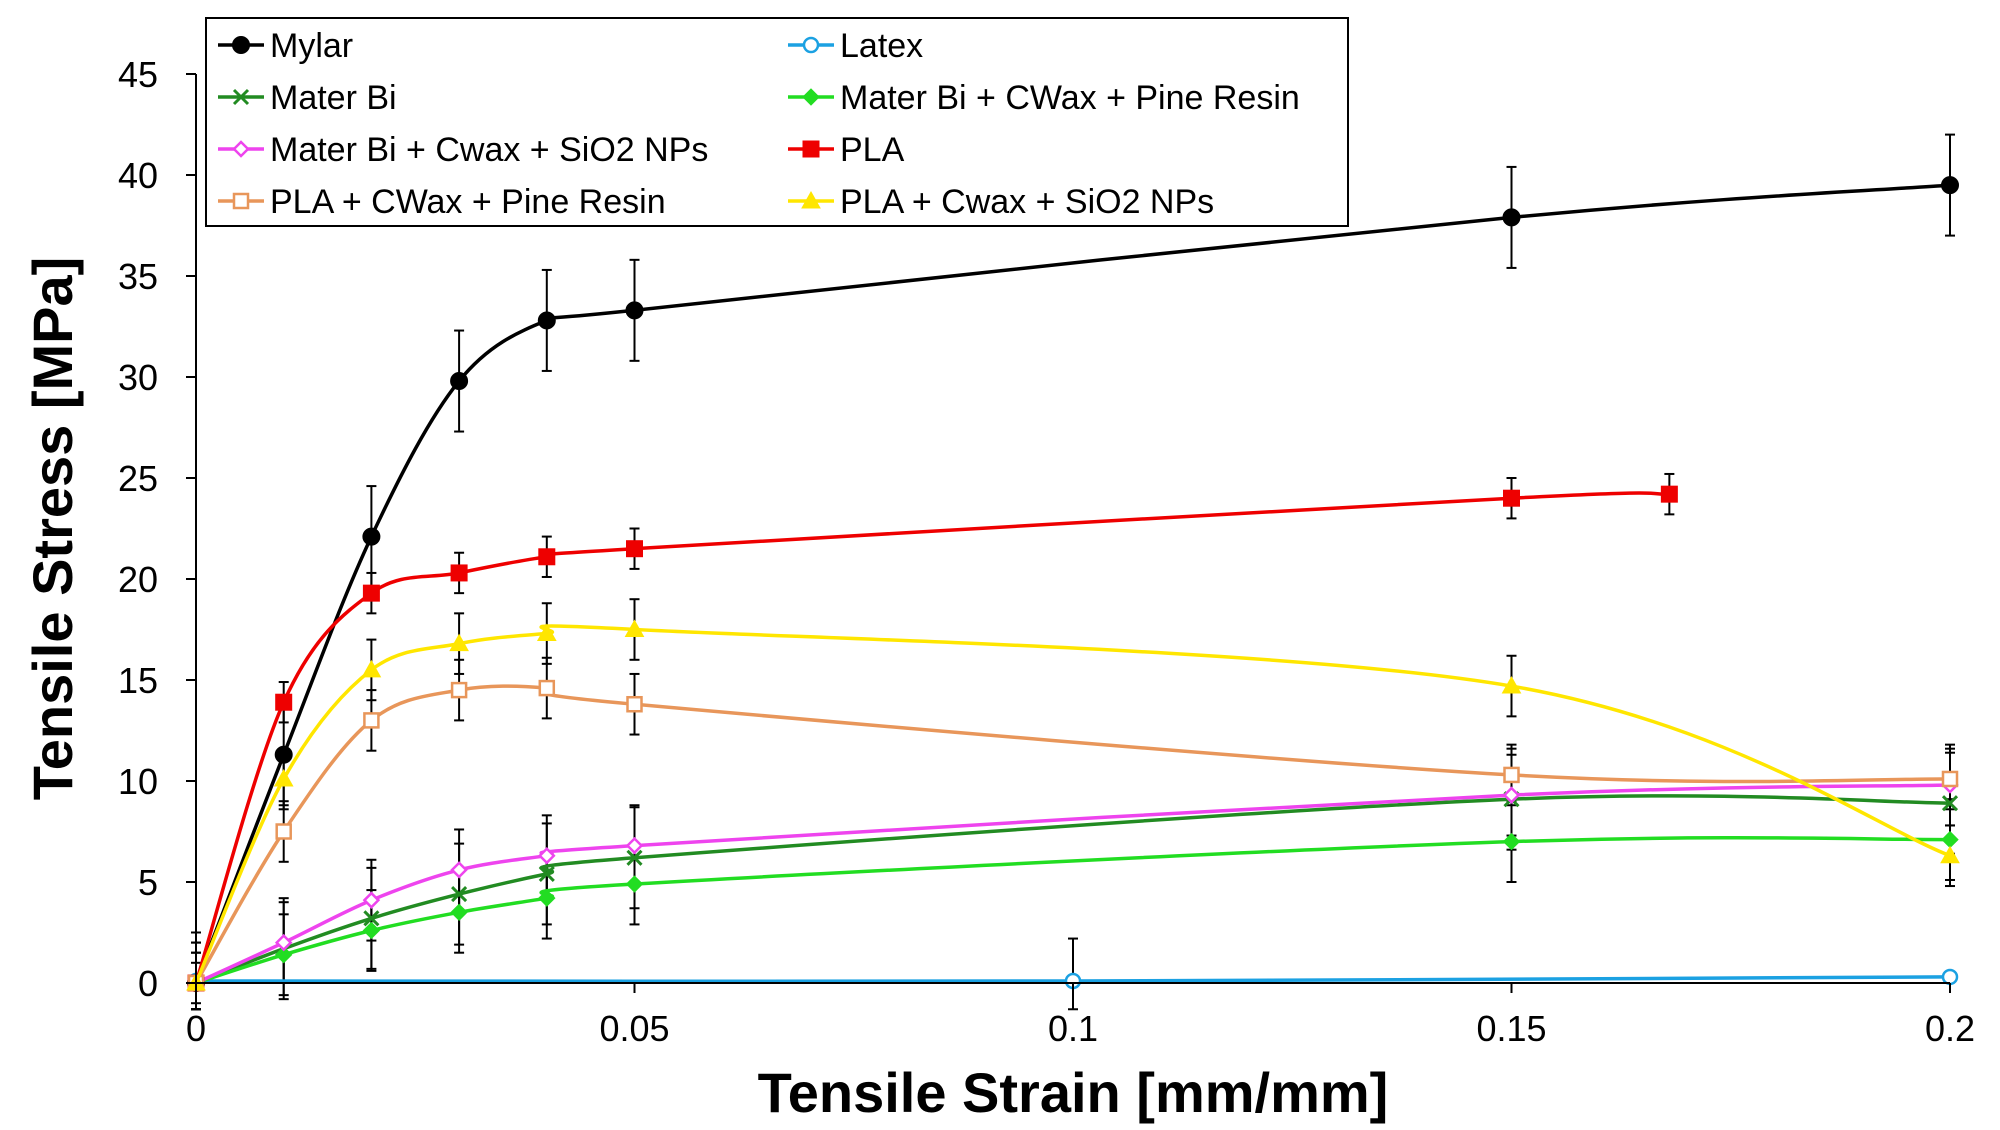 This screenshot has height=1130, width=2000. Describe the element at coordinates (157, 529) in the screenshot. I see `y-ticks: 0 5 10 15 20 25 30 35 40 45` at that location.